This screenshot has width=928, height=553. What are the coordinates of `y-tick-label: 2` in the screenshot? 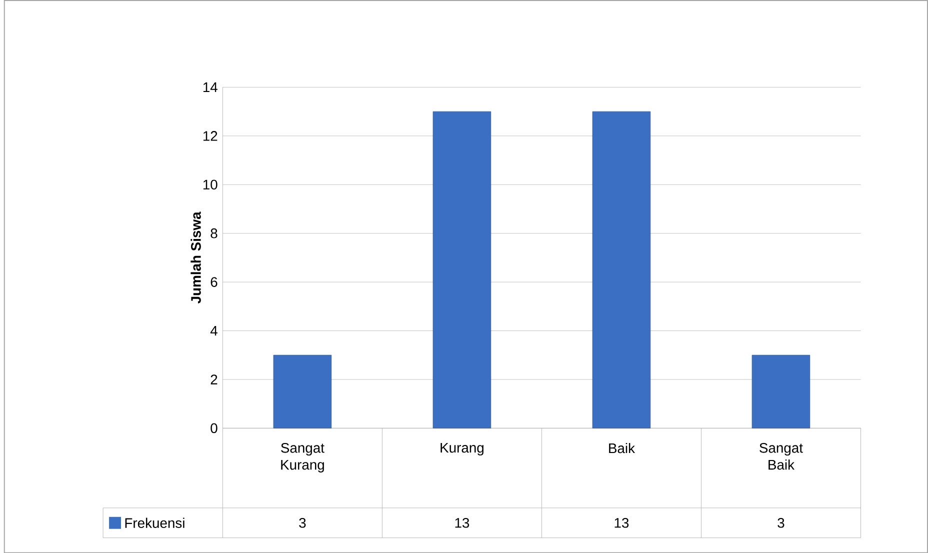 It's located at (214, 379).